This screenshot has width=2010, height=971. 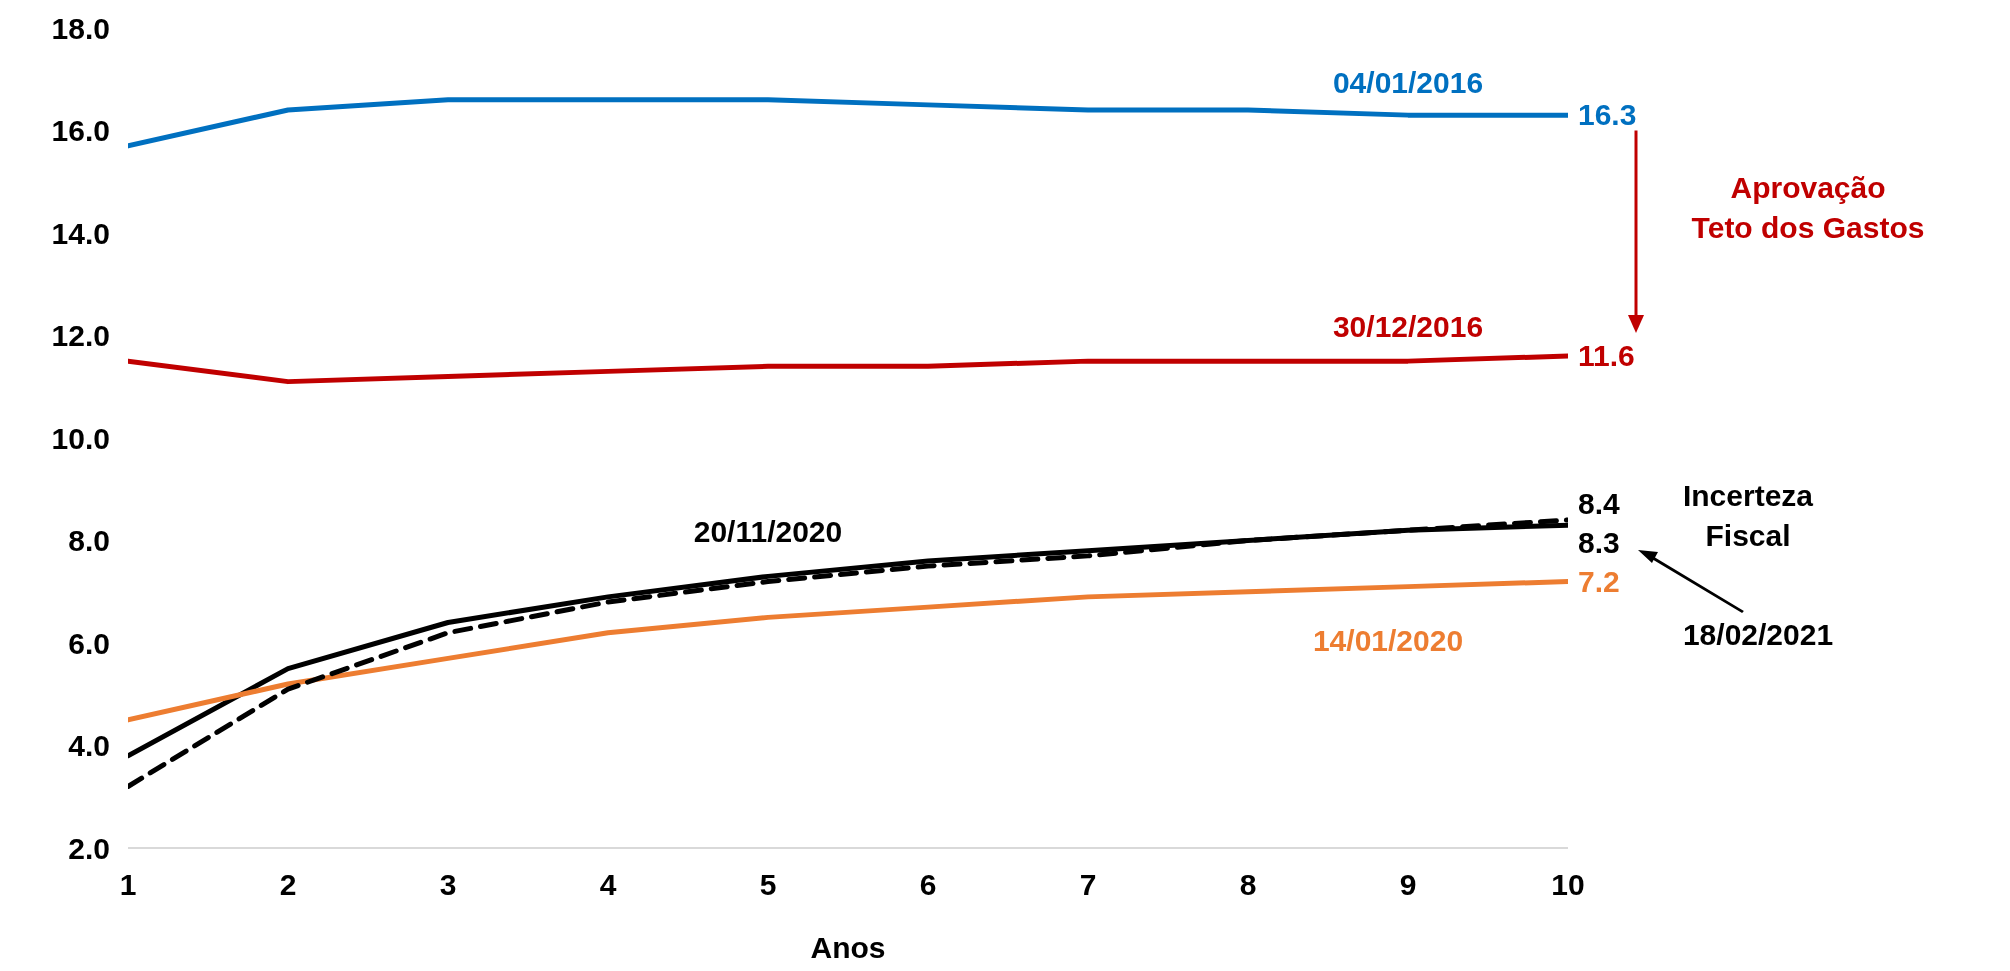 I want to click on data-label: 11.6, so click(x=1606, y=355).